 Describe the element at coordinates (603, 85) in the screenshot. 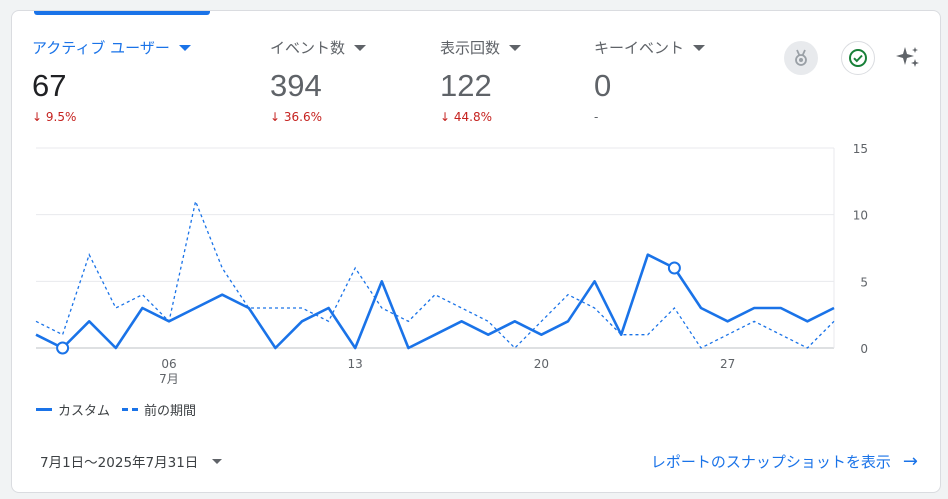

I see `metric-value: 0` at that location.